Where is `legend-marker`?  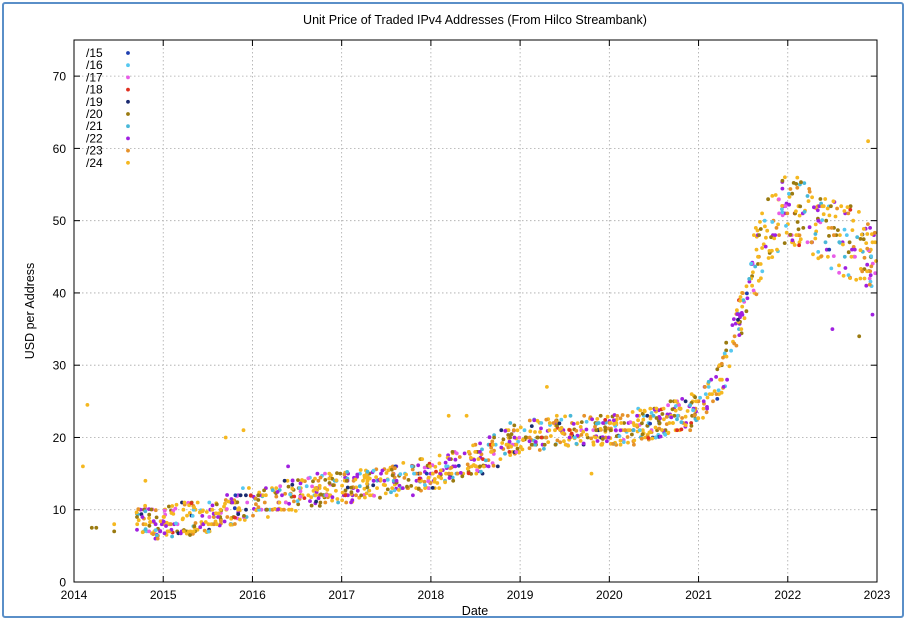 legend-marker is located at coordinates (128, 65).